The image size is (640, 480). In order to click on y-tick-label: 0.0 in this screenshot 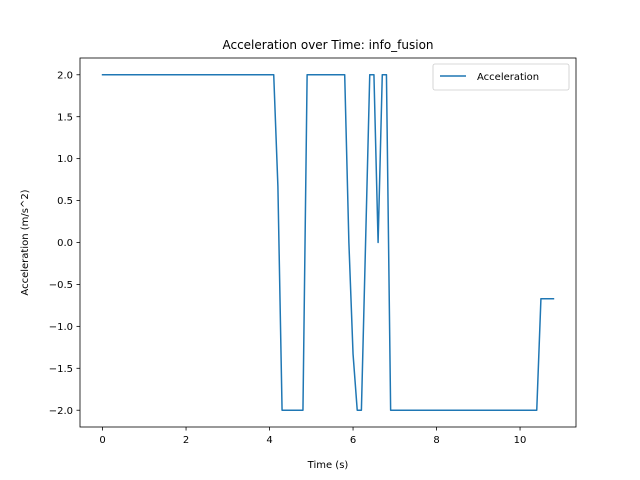, I will do `click(65, 243)`.